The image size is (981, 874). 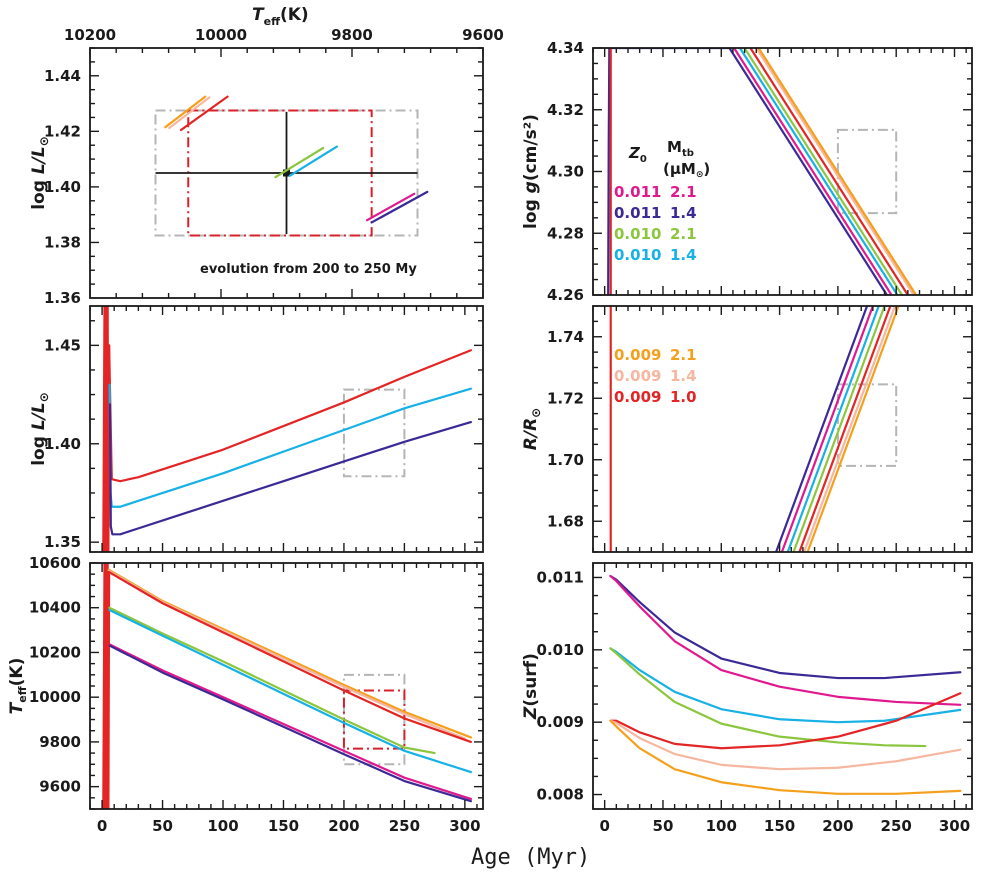 I want to click on logl-ytick-label: 1.40, so click(x=62, y=444).